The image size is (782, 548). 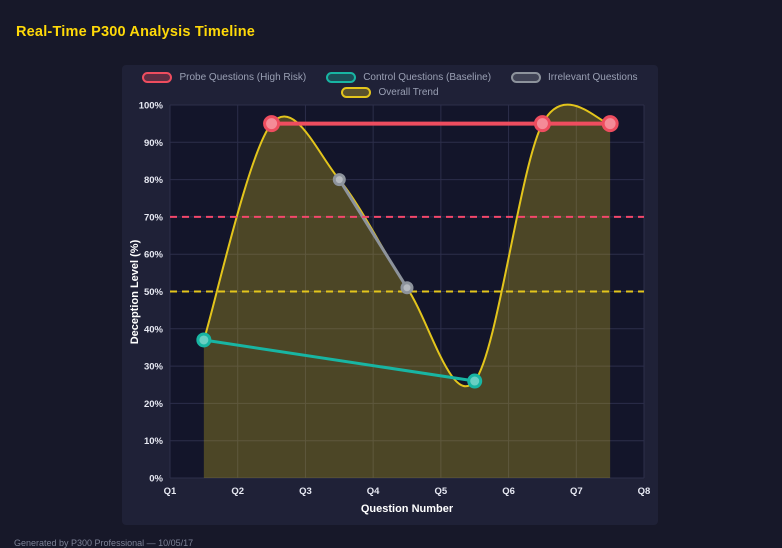 I want to click on legend-label: Control Questions (Baseline), so click(x=427, y=77).